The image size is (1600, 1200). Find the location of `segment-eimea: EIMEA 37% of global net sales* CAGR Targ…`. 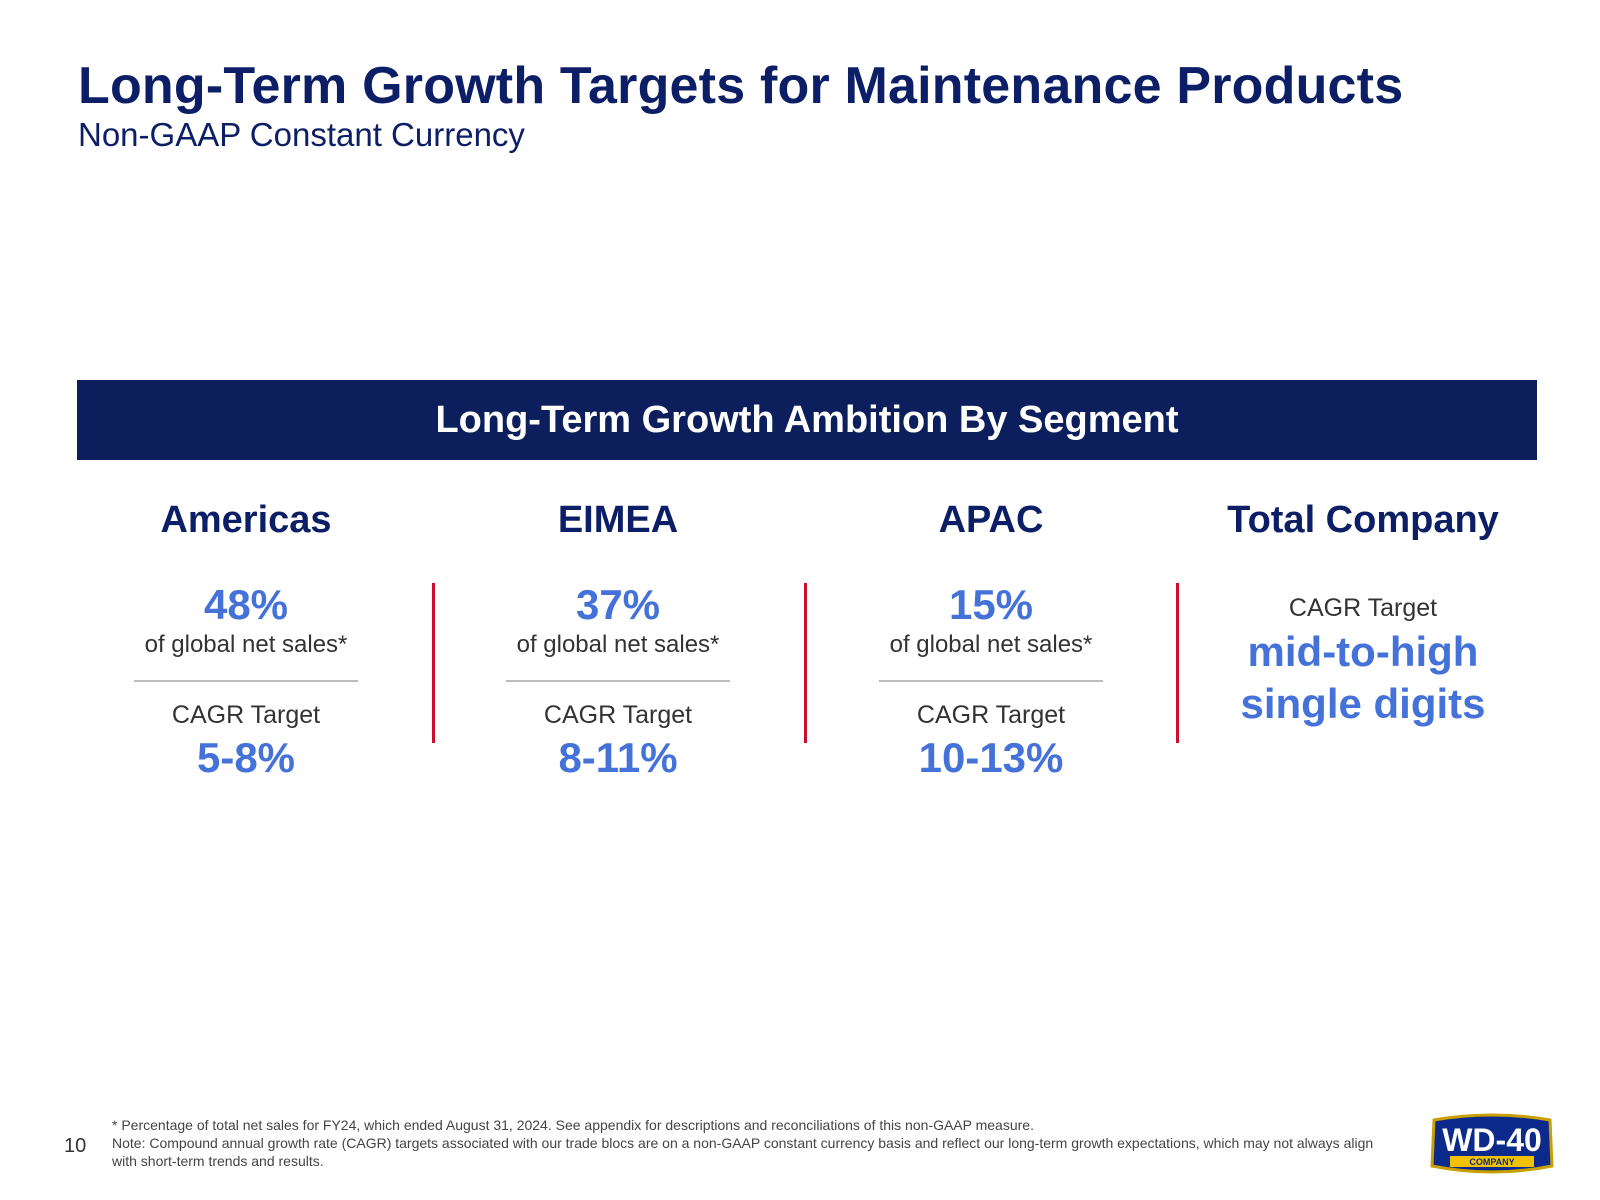

segment-eimea: EIMEA 37% of global net sales* CAGR Targ… is located at coordinates (618, 639).